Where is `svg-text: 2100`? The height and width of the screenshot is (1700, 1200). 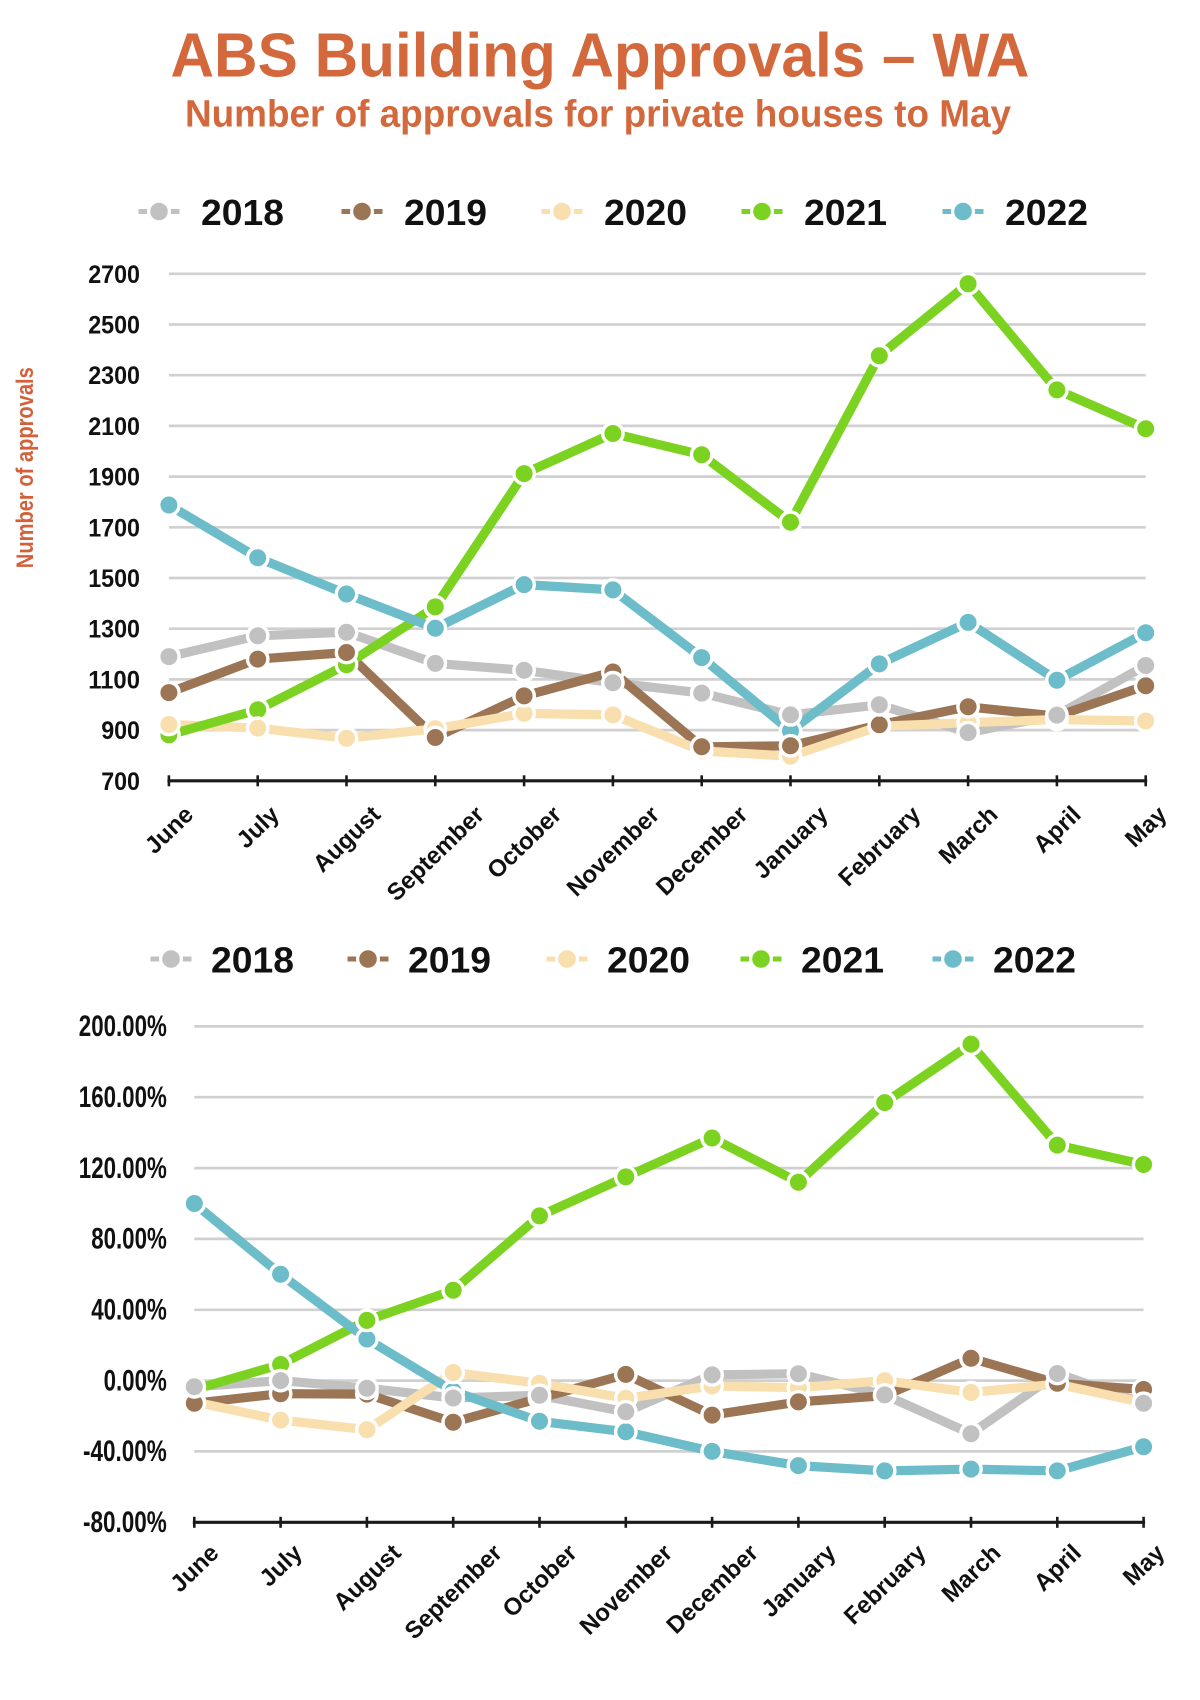
svg-text: 2100 is located at coordinates (114, 427).